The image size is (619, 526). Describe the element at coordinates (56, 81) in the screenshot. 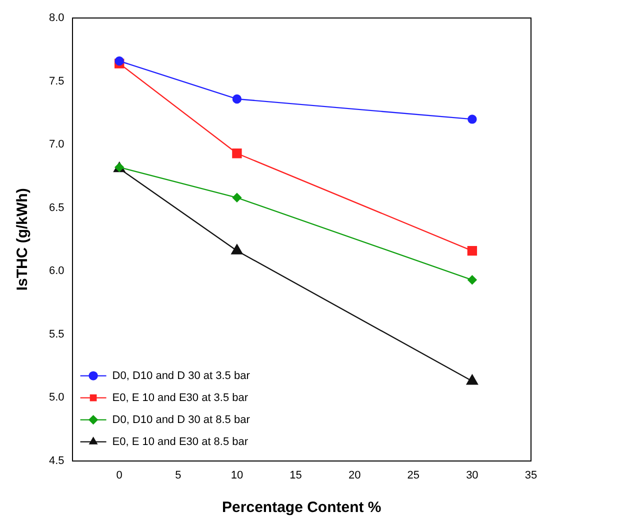

I see `y-tick-label: 7.5` at that location.